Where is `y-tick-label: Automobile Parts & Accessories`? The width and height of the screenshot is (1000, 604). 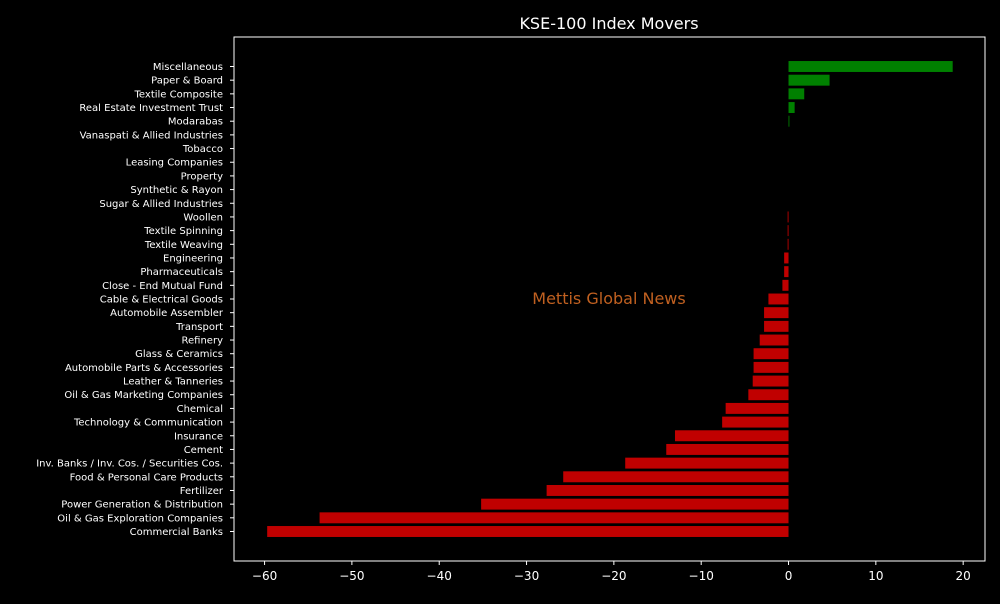
y-tick-label: Automobile Parts & Accessories is located at coordinates (144, 368).